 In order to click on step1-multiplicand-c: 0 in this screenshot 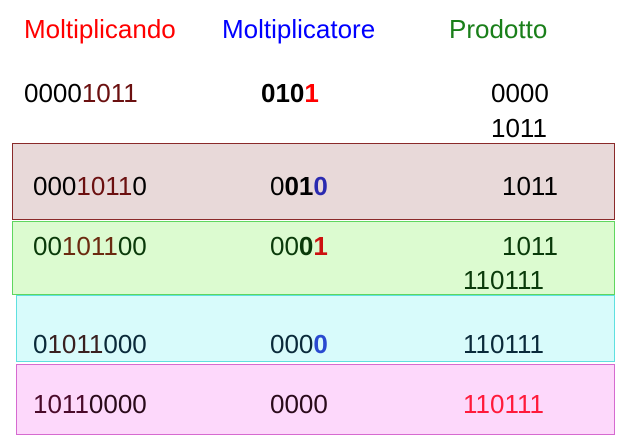, I will do `click(139, 186)`.